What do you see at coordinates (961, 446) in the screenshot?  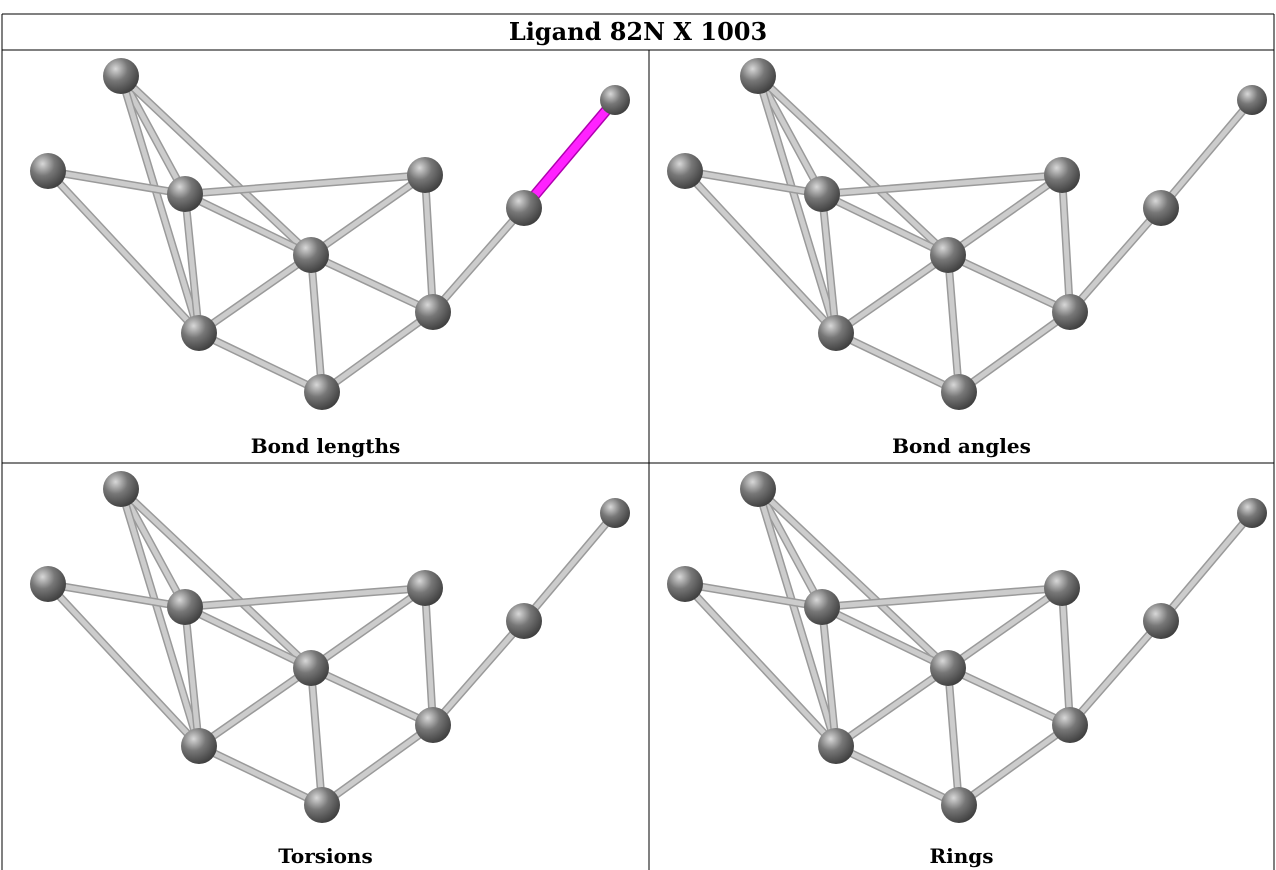 I see `panel-caption: Bond angles` at bounding box center [961, 446].